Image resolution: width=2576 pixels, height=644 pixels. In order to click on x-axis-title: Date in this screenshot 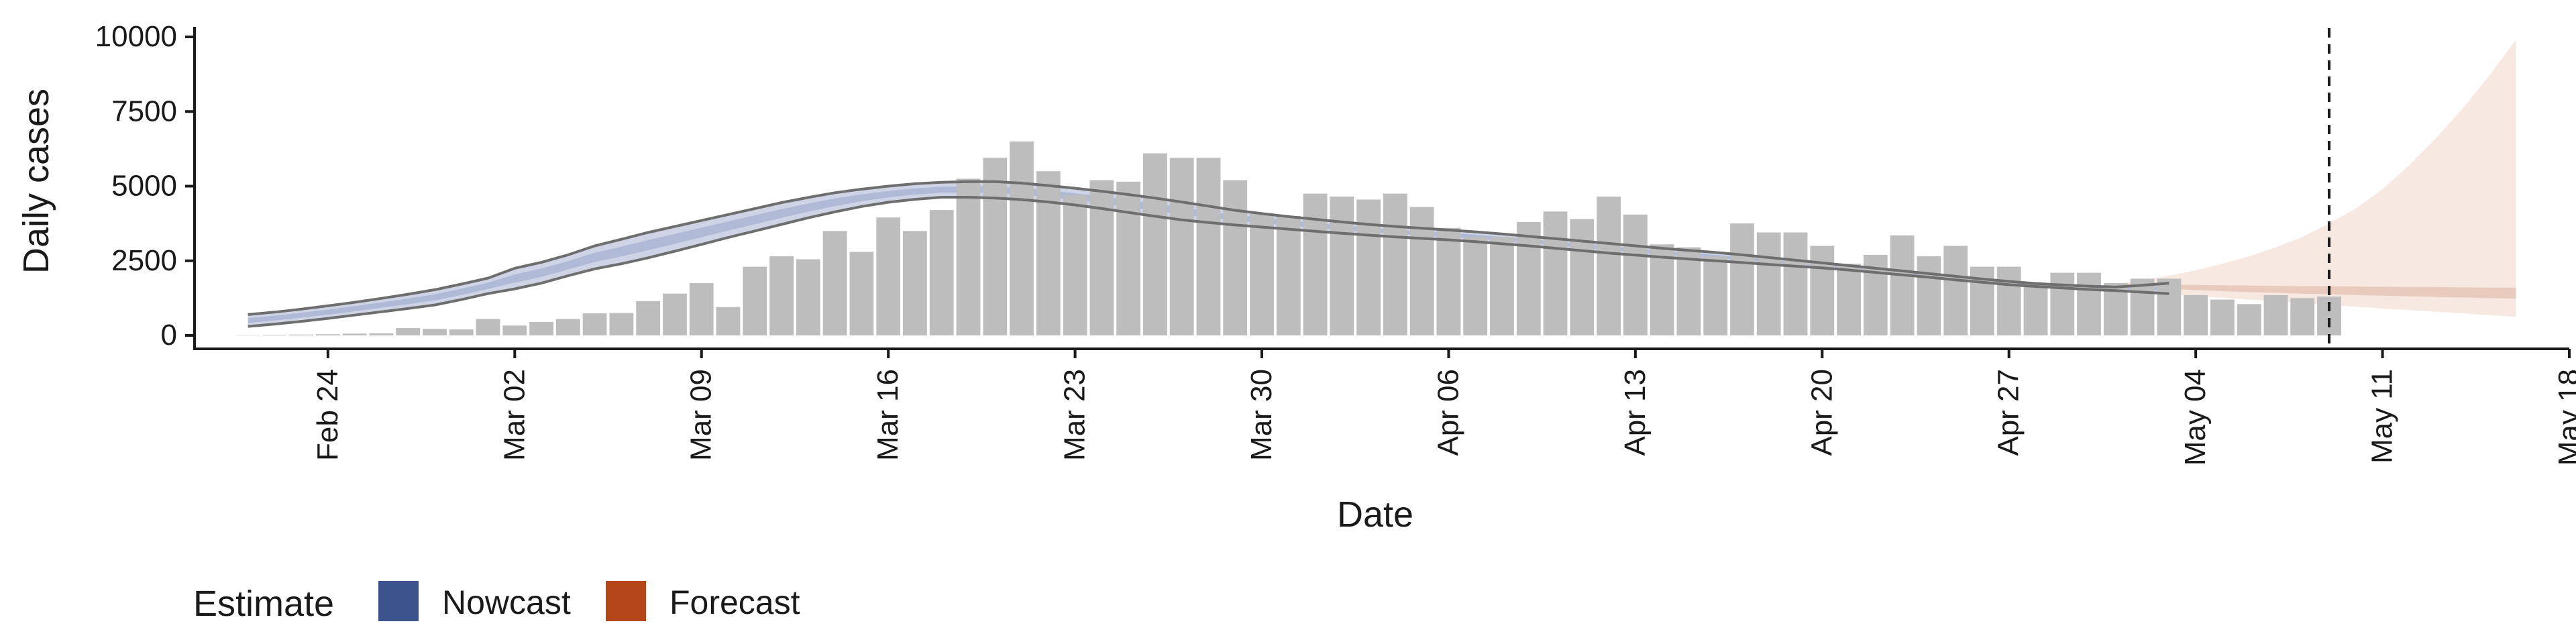, I will do `click(1375, 514)`.